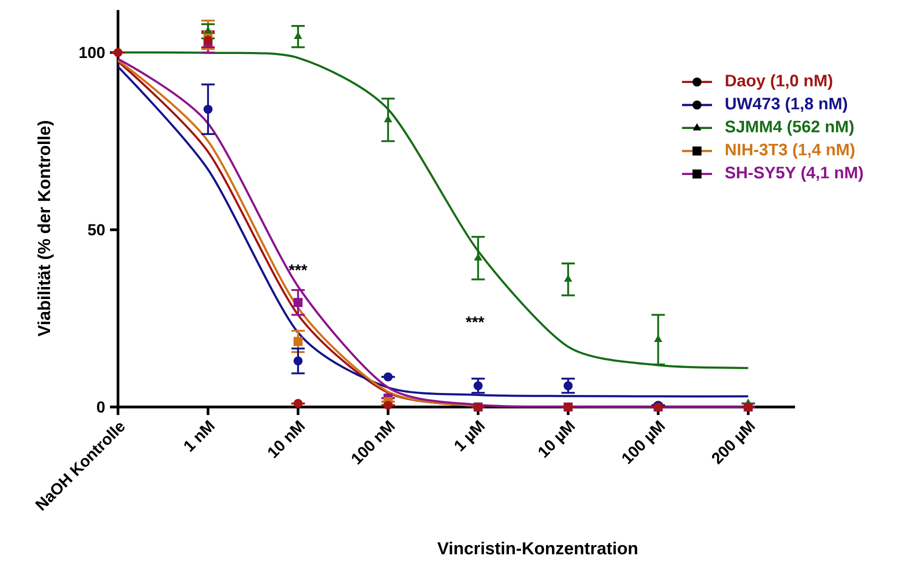 This screenshot has height=571, width=902. I want to click on legend-label: NIH-3T3 (1,4 nM), so click(790, 151).